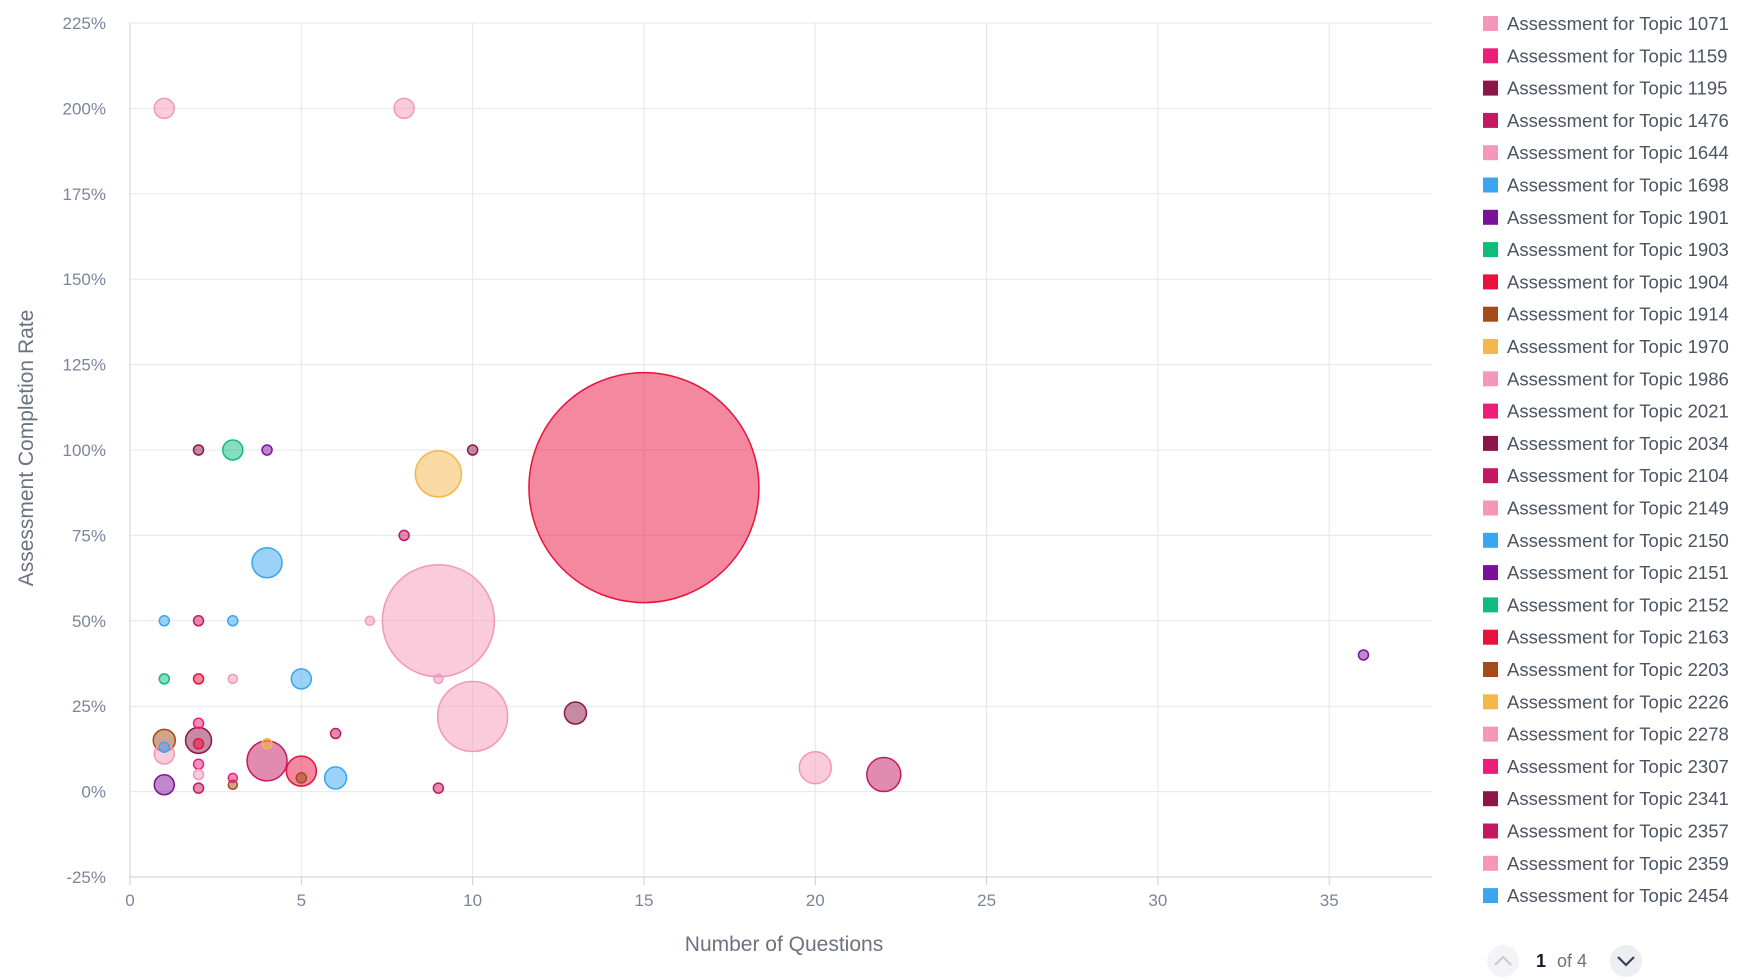  I want to click on legend-item: Assessment for Topic 1986, so click(1606, 378).